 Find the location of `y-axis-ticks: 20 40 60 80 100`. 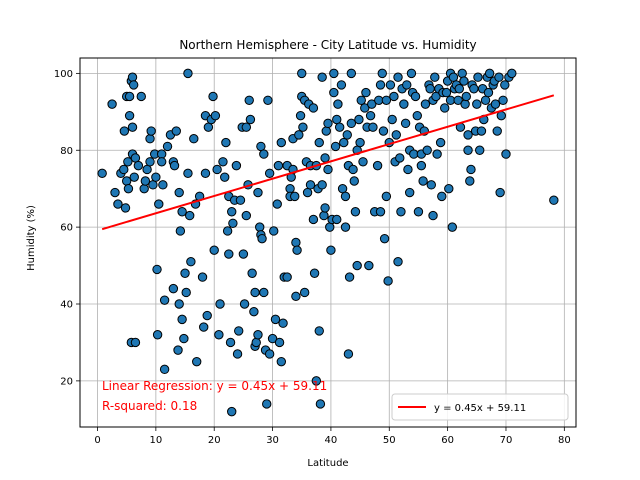

y-axis-ticks: 20 40 60 80 100 is located at coordinates (67, 228).